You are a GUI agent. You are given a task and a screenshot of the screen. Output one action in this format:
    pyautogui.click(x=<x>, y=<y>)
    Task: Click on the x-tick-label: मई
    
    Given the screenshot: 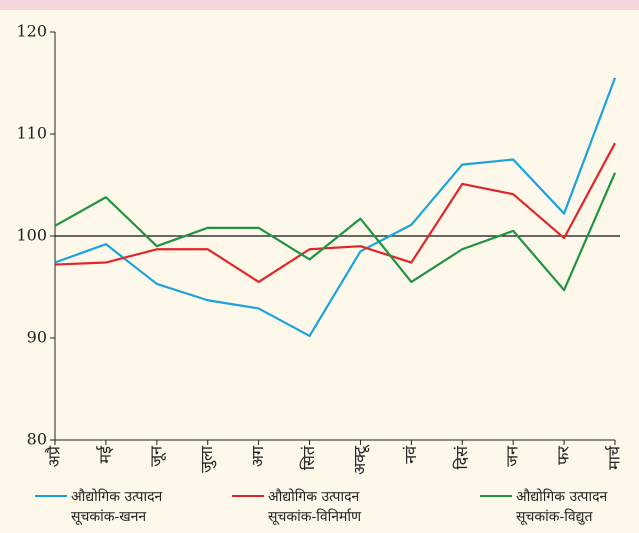 What is the action you would take?
    pyautogui.click(x=104, y=454)
    